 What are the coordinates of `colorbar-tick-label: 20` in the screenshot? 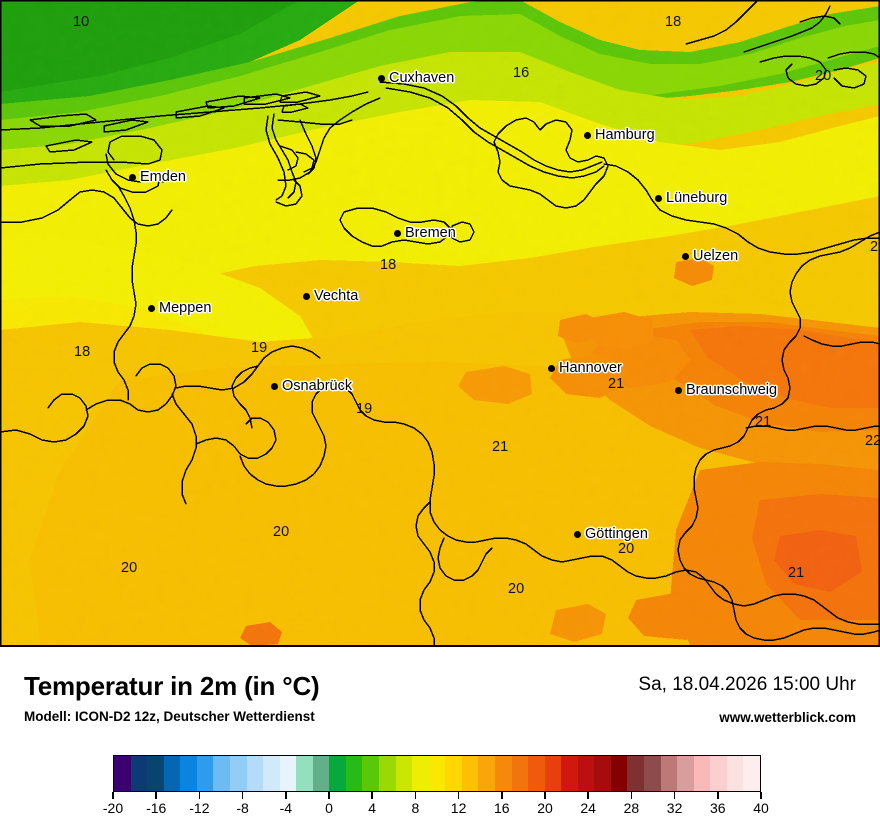 It's located at (545, 808).